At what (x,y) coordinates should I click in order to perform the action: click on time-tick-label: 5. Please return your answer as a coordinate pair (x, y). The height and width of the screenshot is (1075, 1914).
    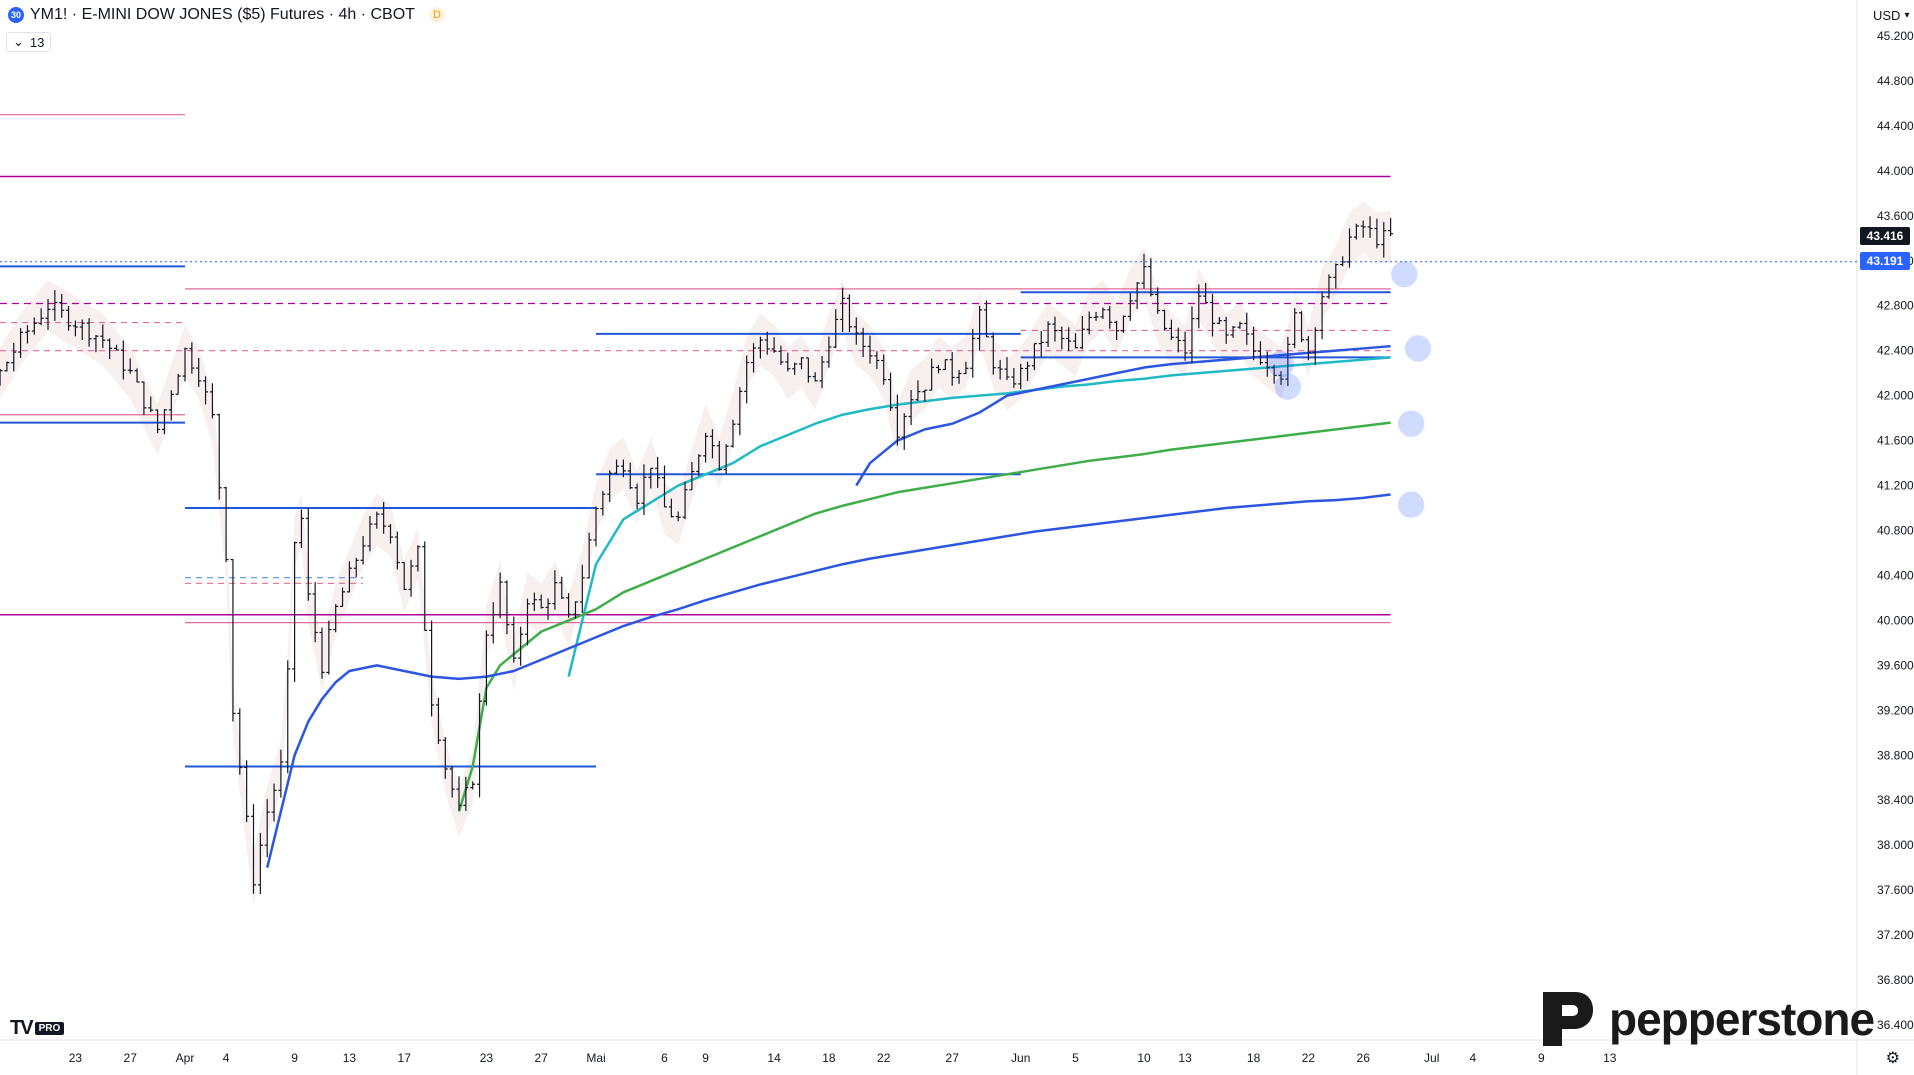
    Looking at the image, I should click on (1075, 1058).